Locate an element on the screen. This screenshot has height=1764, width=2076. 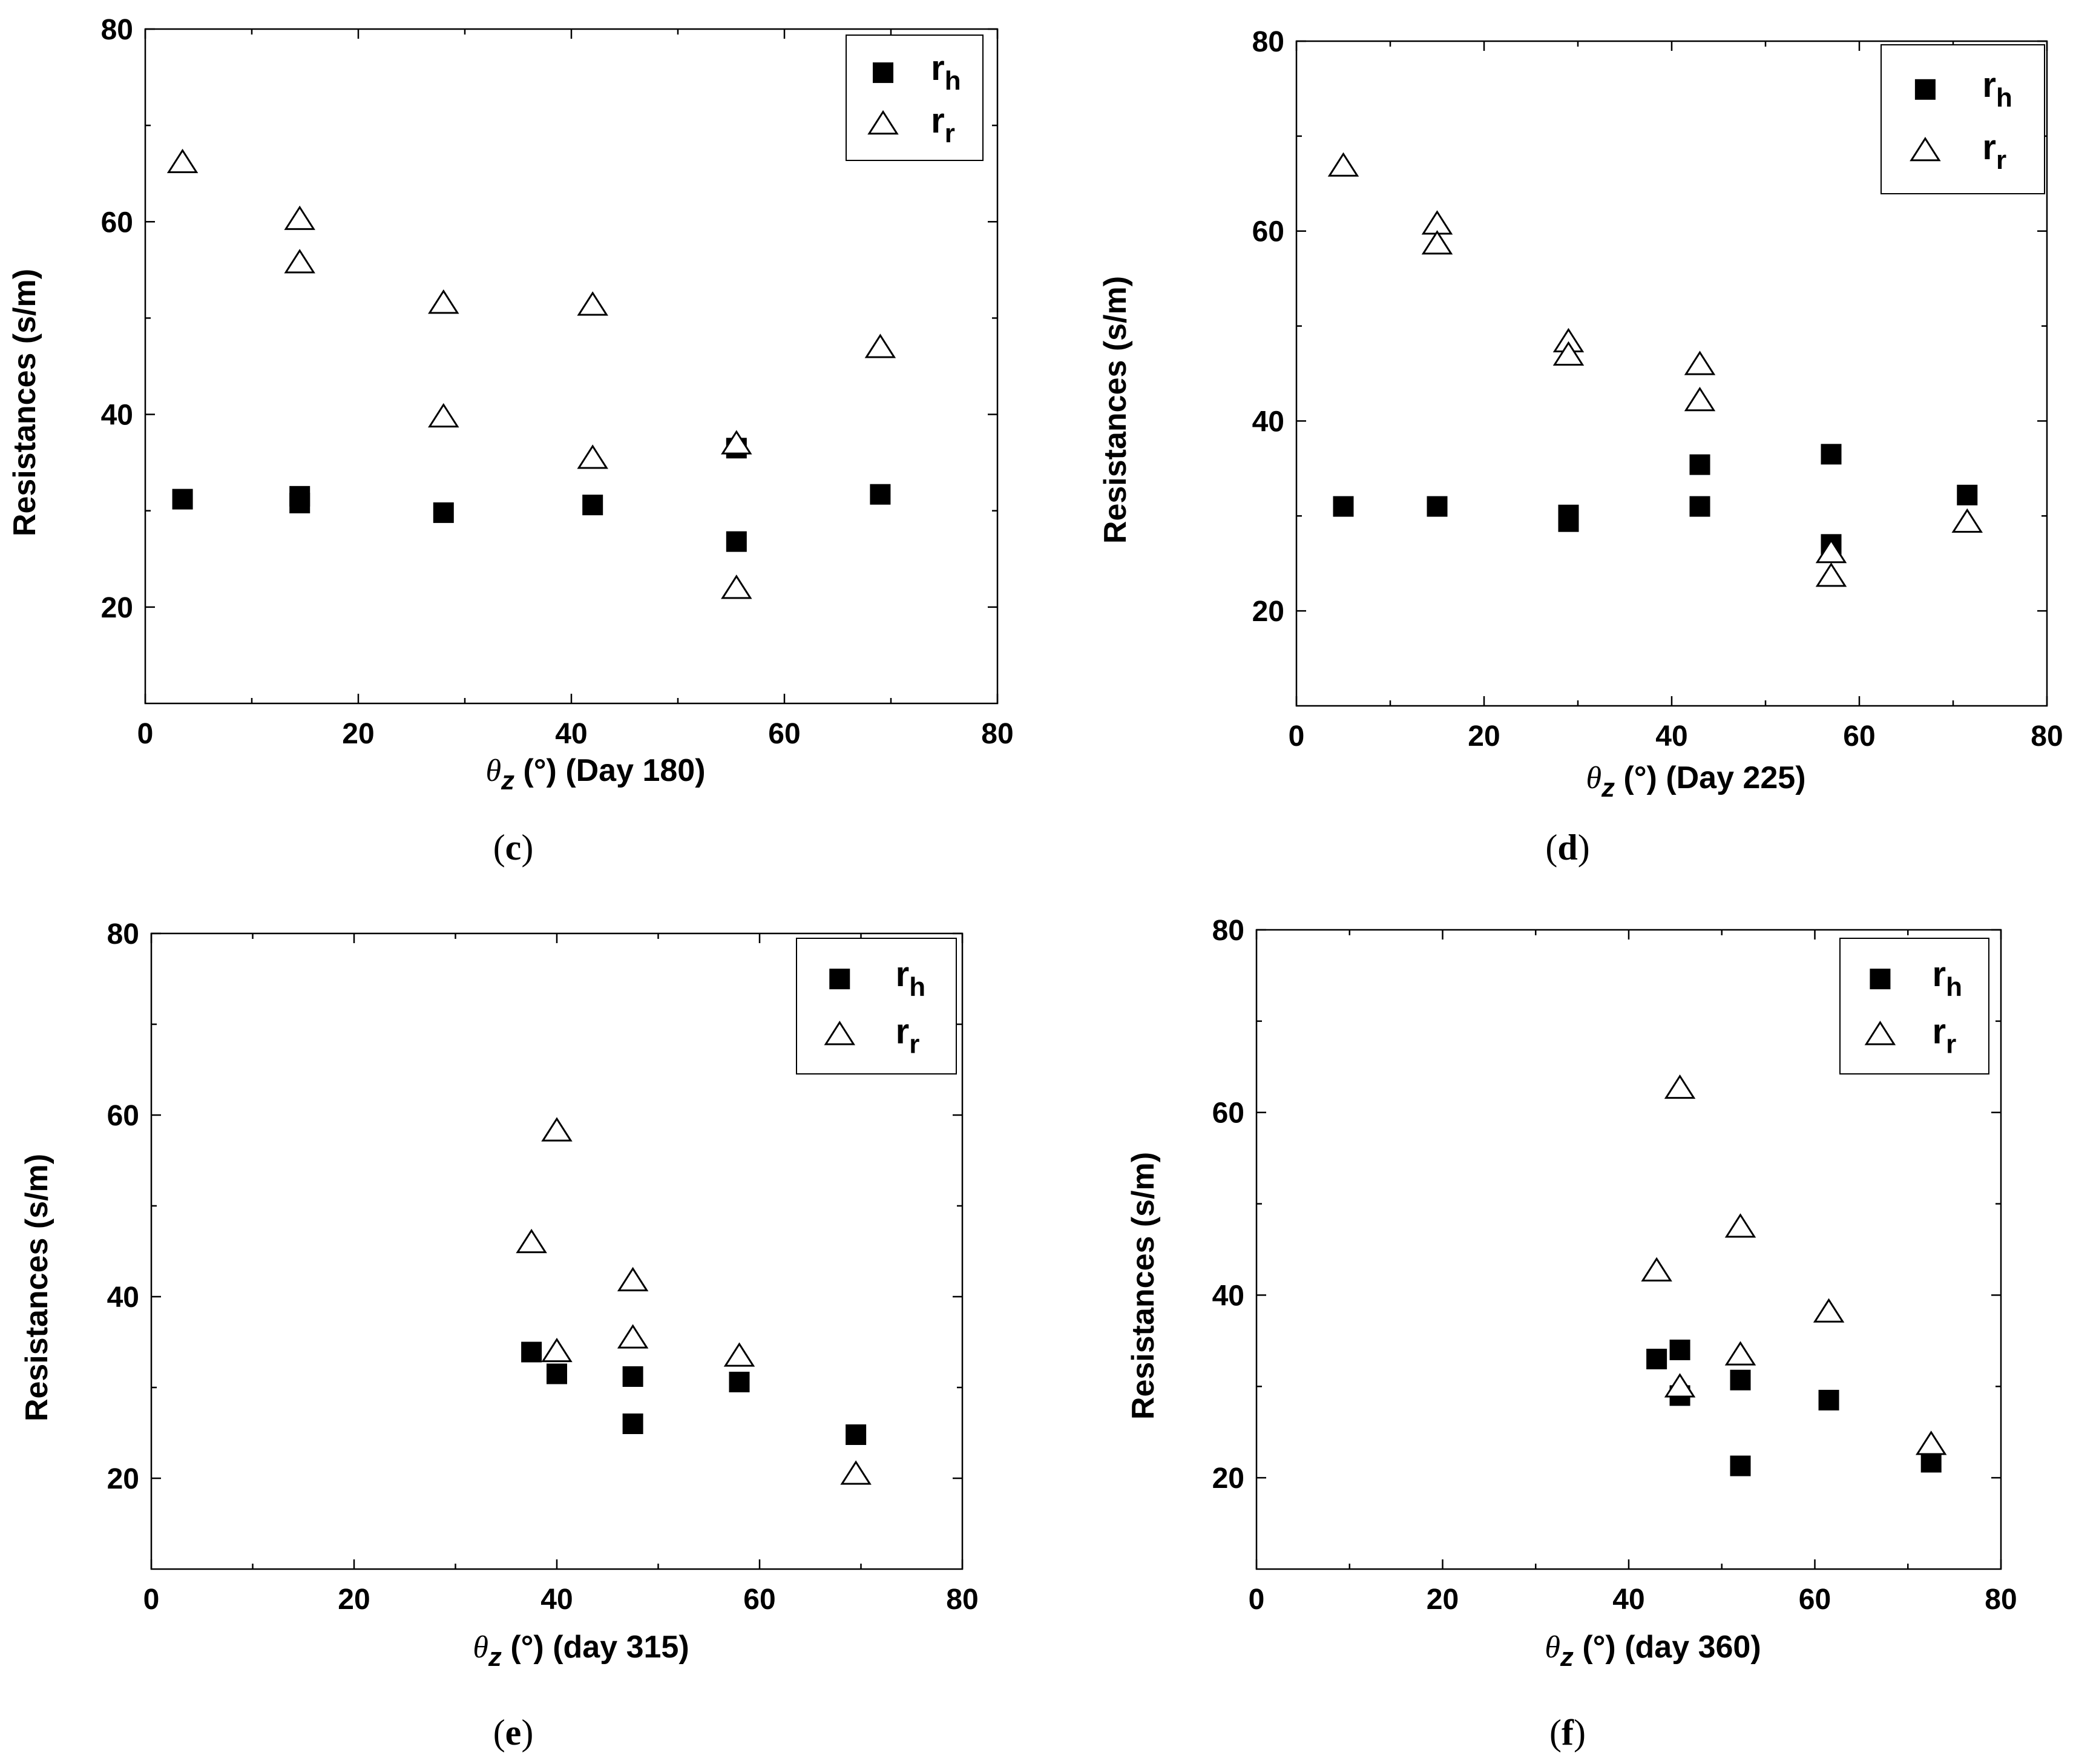
x-axis-label: θz (°) (Day 180) is located at coordinates (595, 774).